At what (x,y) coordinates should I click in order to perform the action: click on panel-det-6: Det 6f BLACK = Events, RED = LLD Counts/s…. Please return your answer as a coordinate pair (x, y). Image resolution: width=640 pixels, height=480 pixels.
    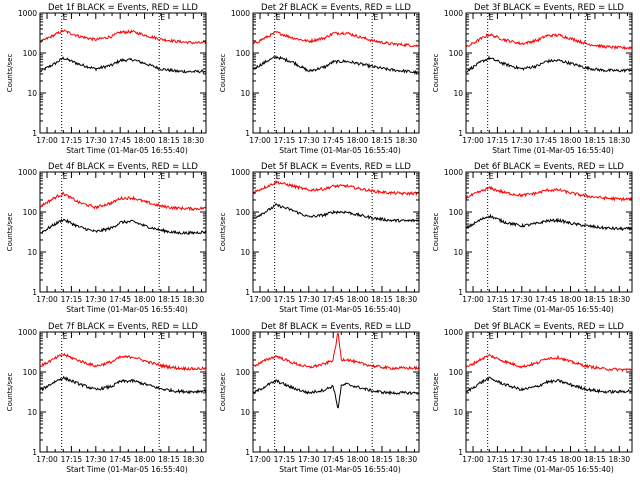
    Looking at the image, I should click on (532, 238).